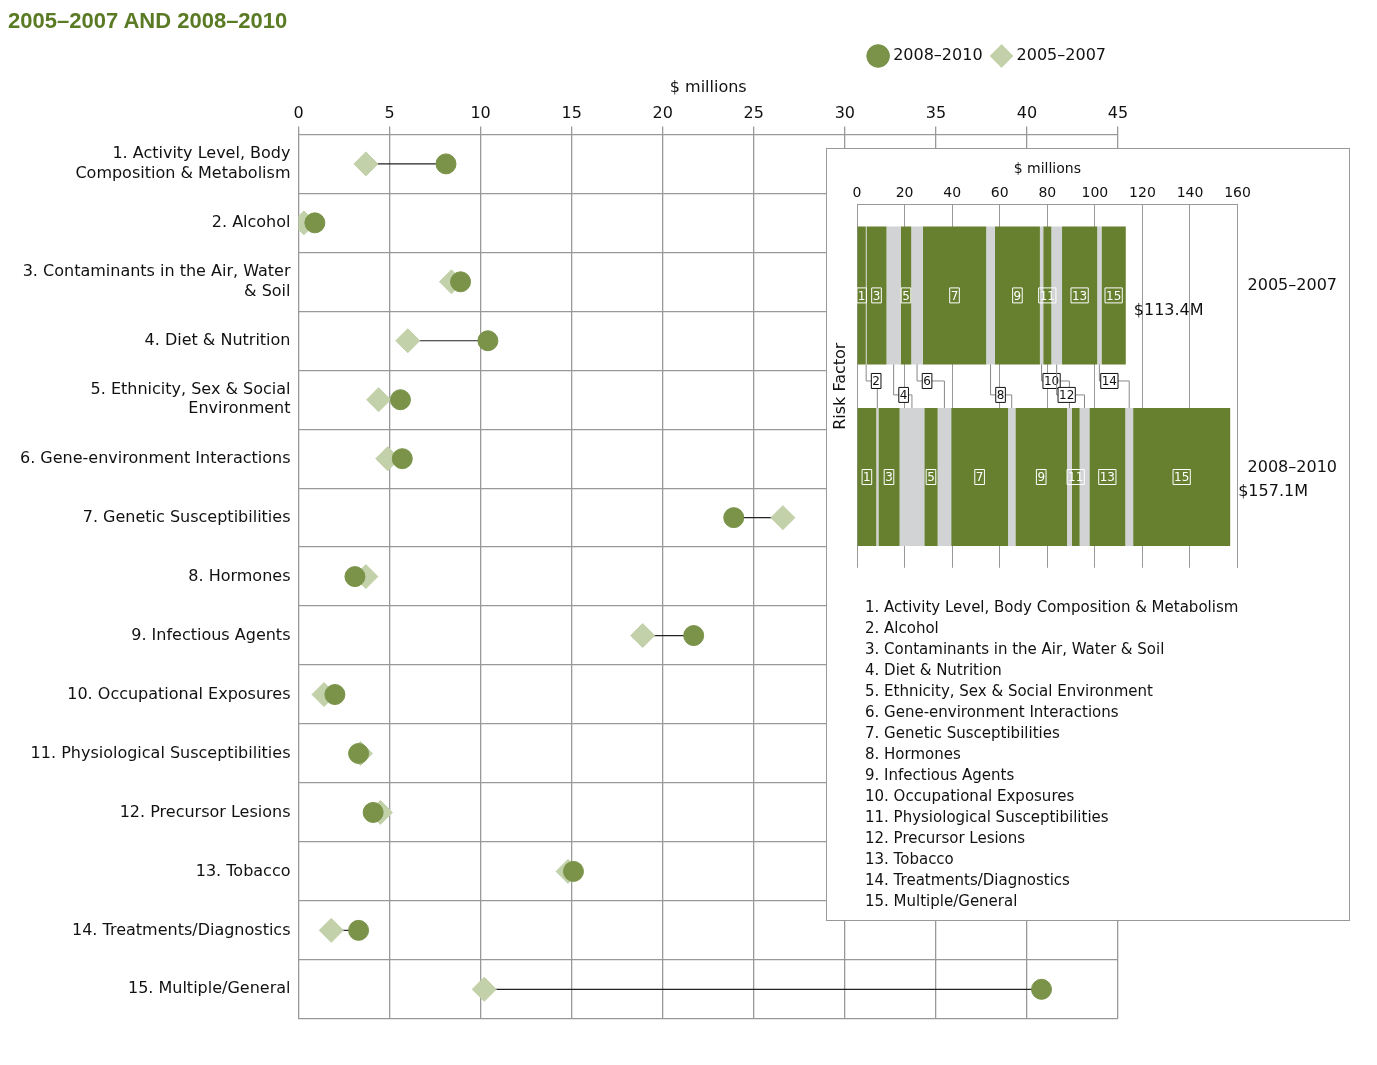 This screenshot has width=1377, height=1065. What do you see at coordinates (970, 796) in the screenshot?
I see `annotation: 10. Occupational Exposures` at bounding box center [970, 796].